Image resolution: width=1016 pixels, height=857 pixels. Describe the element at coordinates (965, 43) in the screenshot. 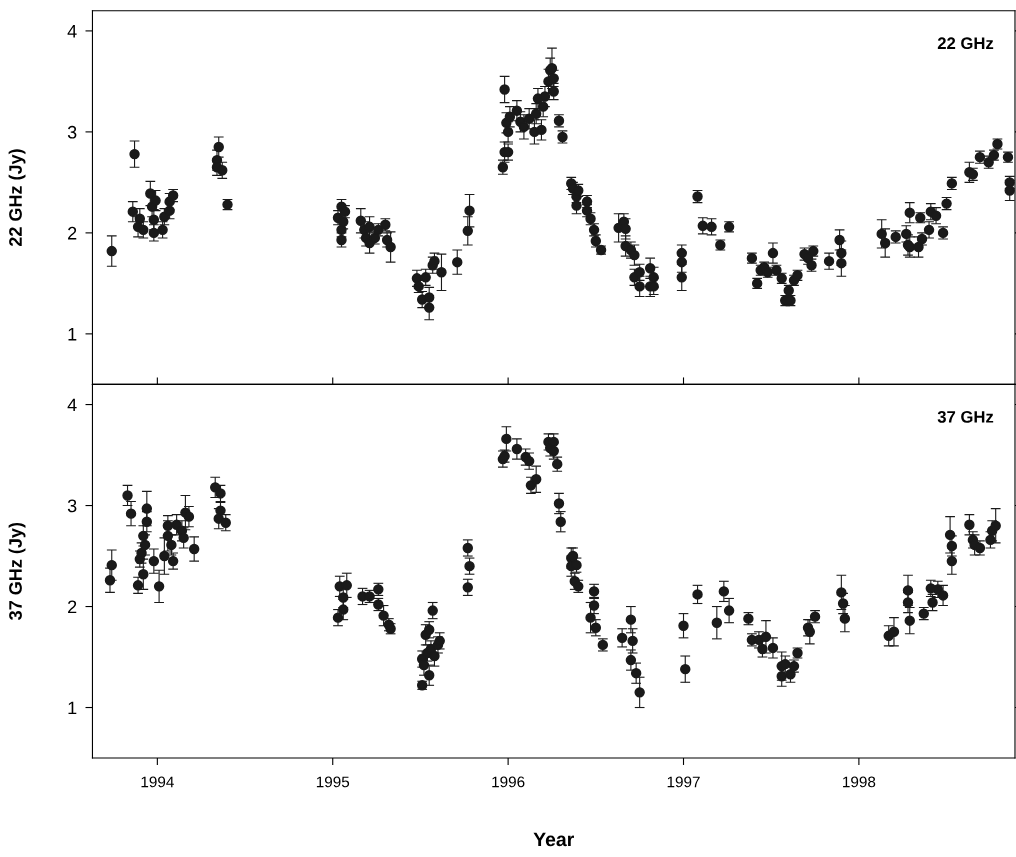

I see `annotation: 22 GHz` at that location.